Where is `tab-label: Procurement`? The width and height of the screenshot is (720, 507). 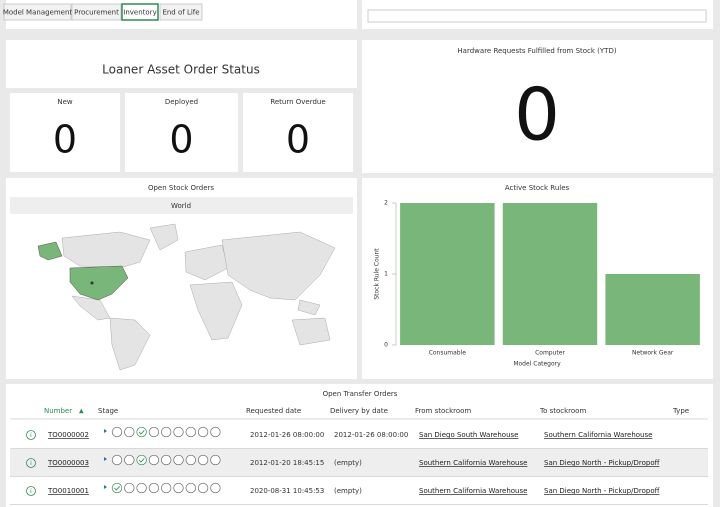
tab-label: Procurement is located at coordinates (96, 13).